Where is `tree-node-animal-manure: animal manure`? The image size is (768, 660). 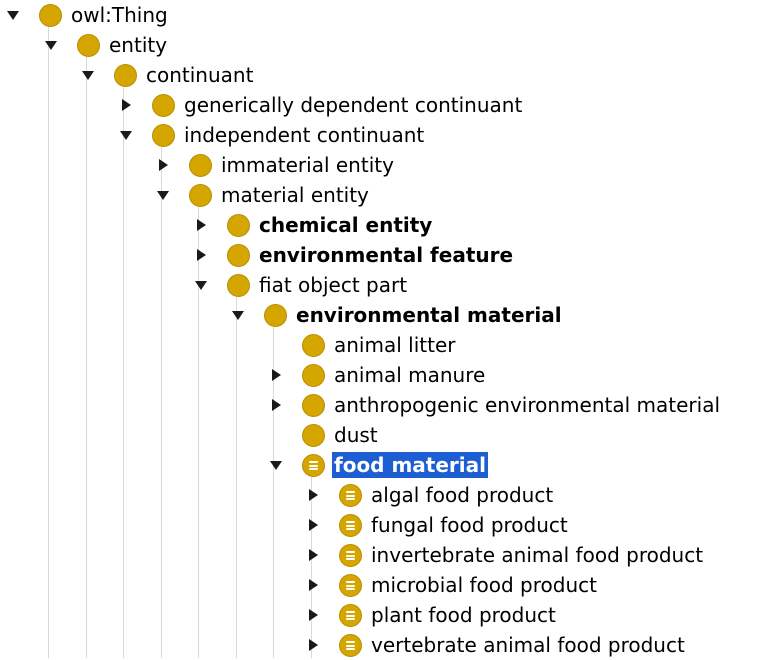 tree-node-animal-manure: animal manure is located at coordinates (384, 375).